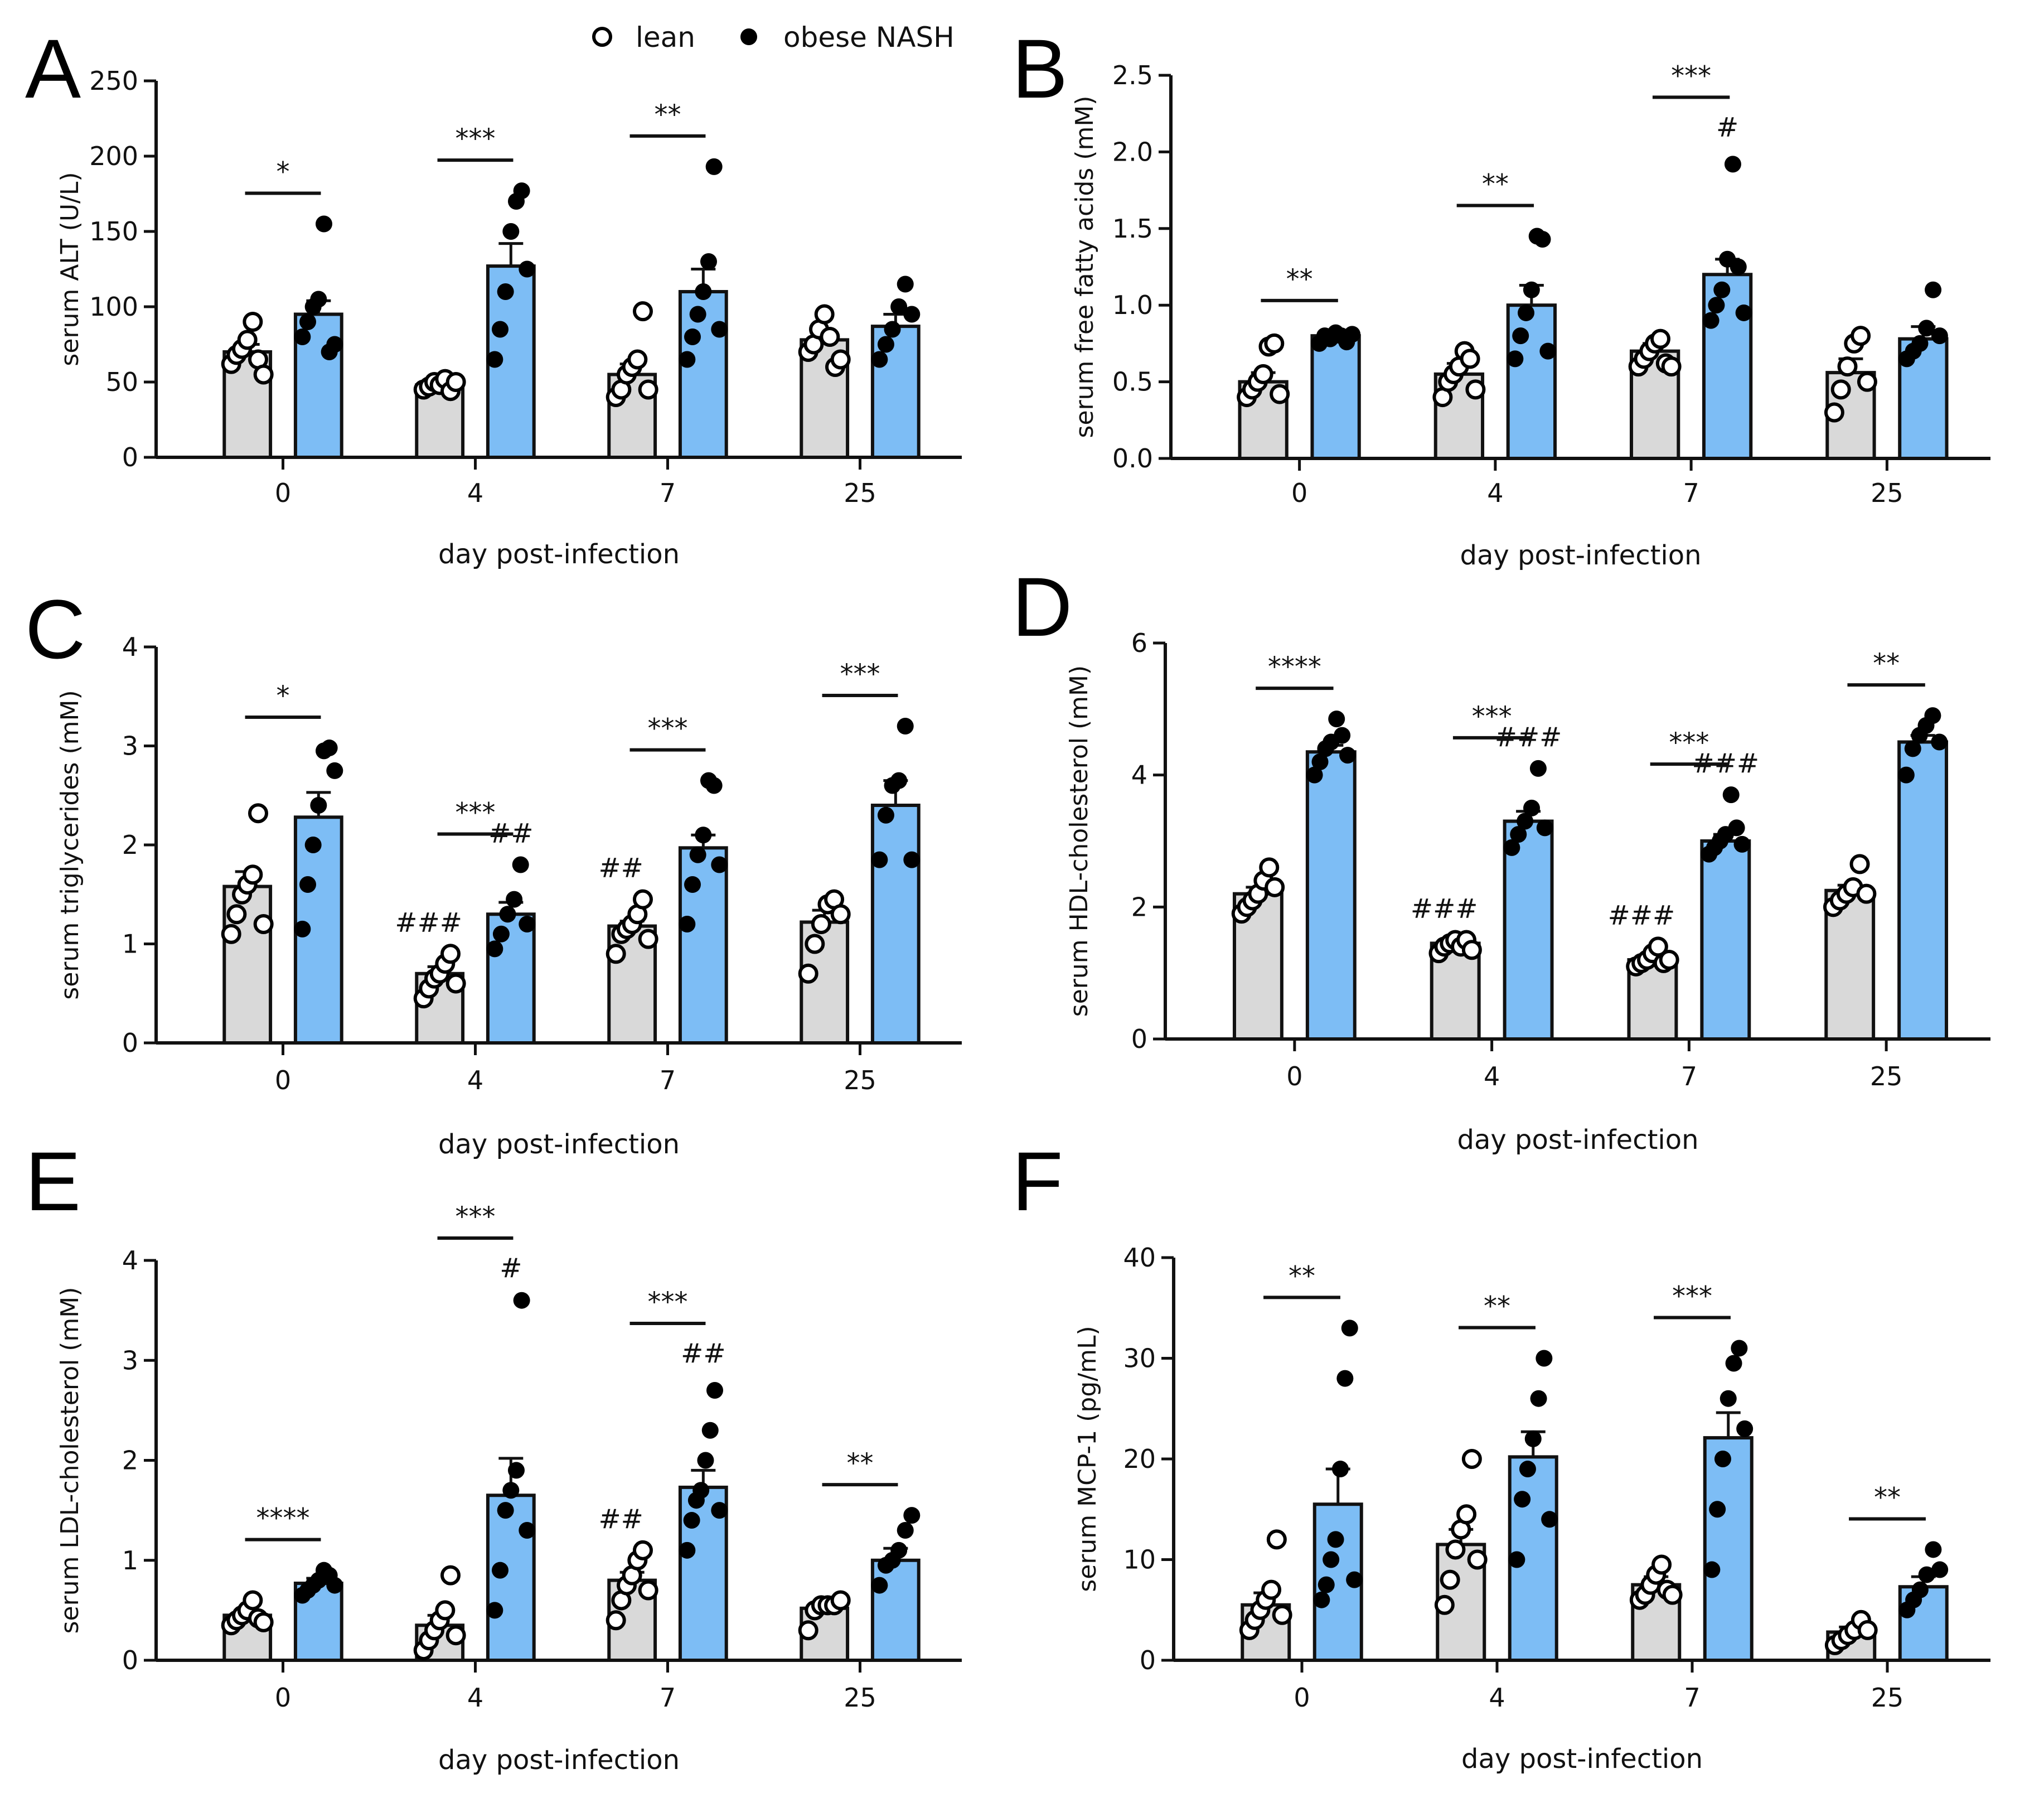  What do you see at coordinates (1294, 667) in the screenshot?
I see `significance-stars: ****` at bounding box center [1294, 667].